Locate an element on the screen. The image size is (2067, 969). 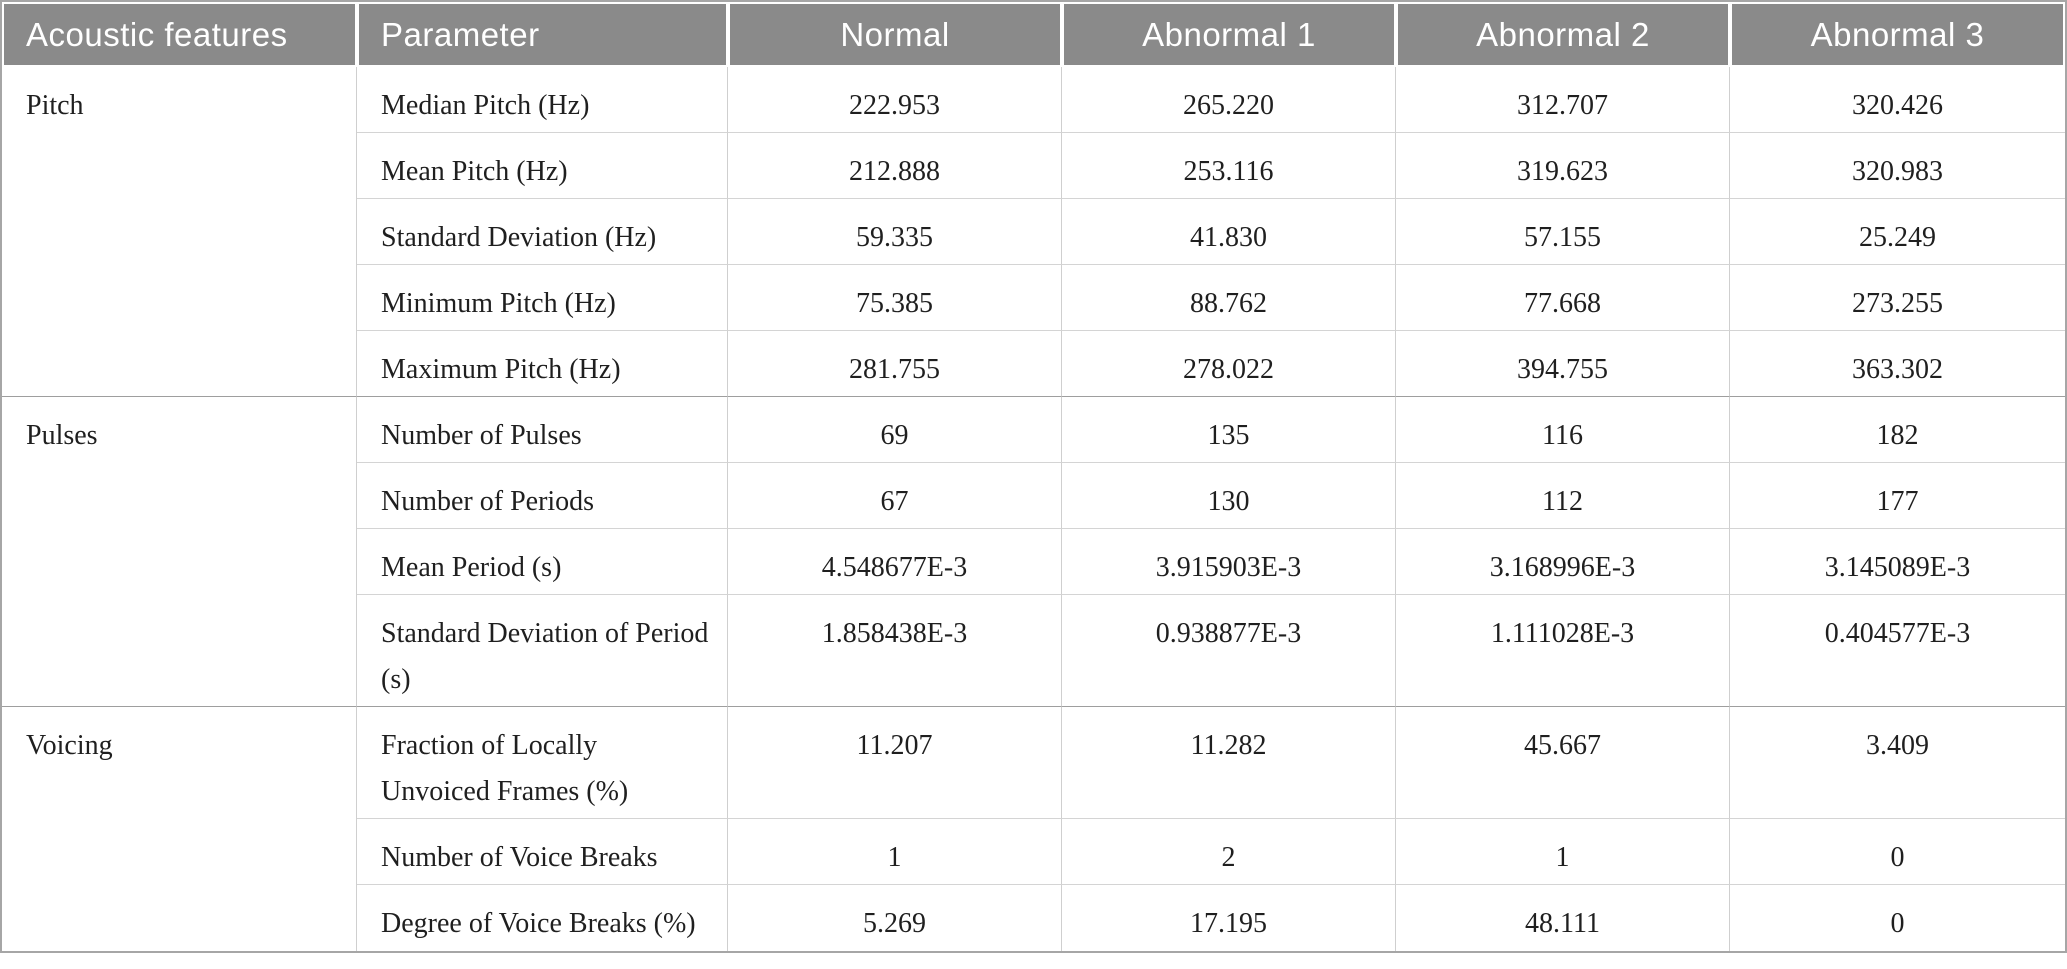
table-row: Number of Voice Breaks 1 2 1 0 is located at coordinates (1033, 852).